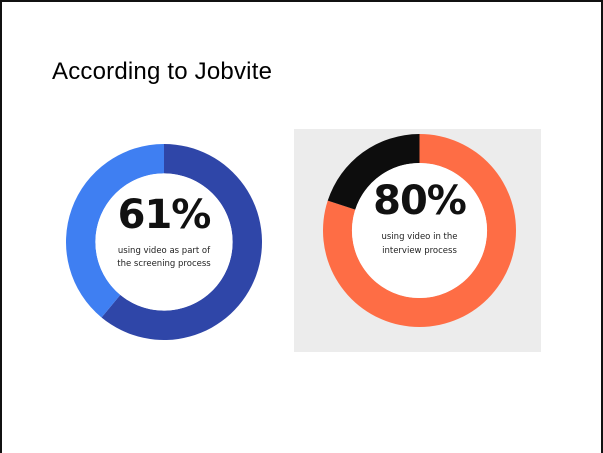 This screenshot has width=603, height=453. What do you see at coordinates (162, 71) in the screenshot?
I see `slide-title: According to Jobvite` at bounding box center [162, 71].